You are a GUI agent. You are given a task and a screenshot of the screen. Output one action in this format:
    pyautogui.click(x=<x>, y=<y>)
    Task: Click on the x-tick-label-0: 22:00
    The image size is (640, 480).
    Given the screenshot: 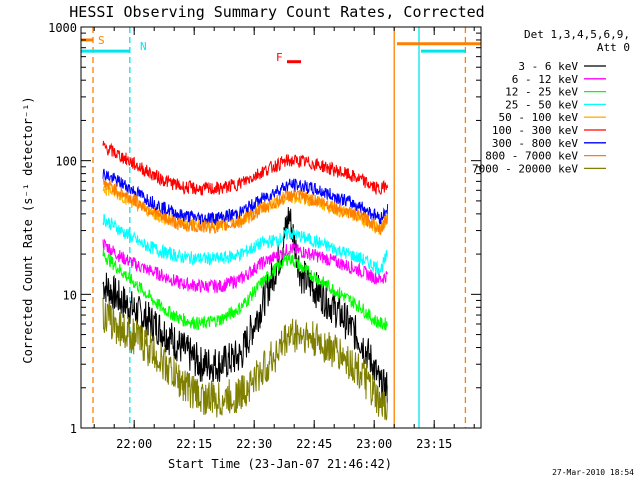 What is the action you would take?
    pyautogui.click(x=134, y=444)
    